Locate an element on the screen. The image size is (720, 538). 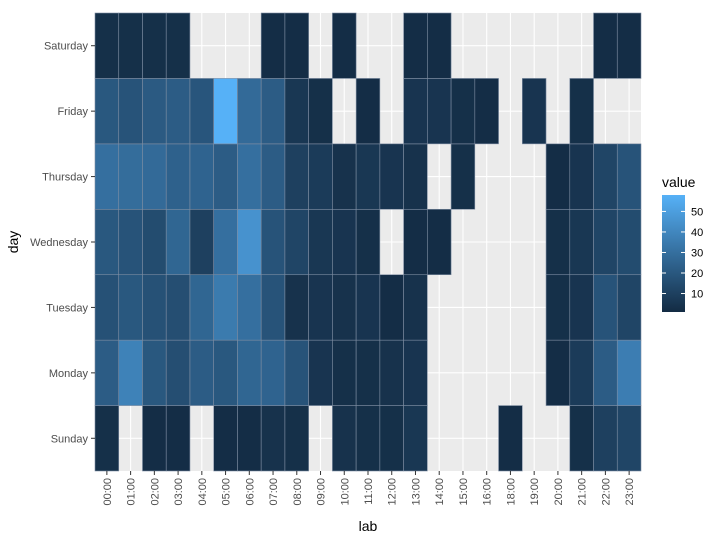
y-tick-label: Wednesday is located at coordinates (59, 243).